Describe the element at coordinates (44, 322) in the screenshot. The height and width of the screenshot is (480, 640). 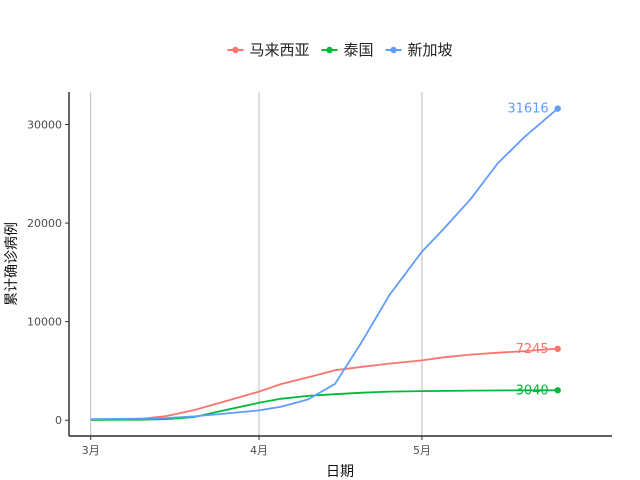
I see `y-tick-label: 10000` at that location.